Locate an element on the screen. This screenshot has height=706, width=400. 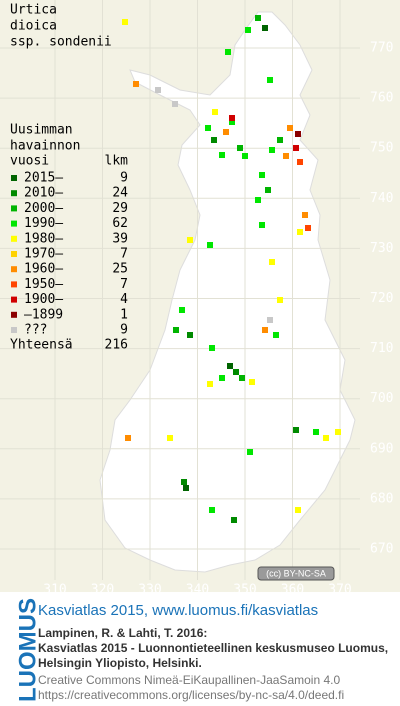
legend-count: 25 is located at coordinates (120, 269).